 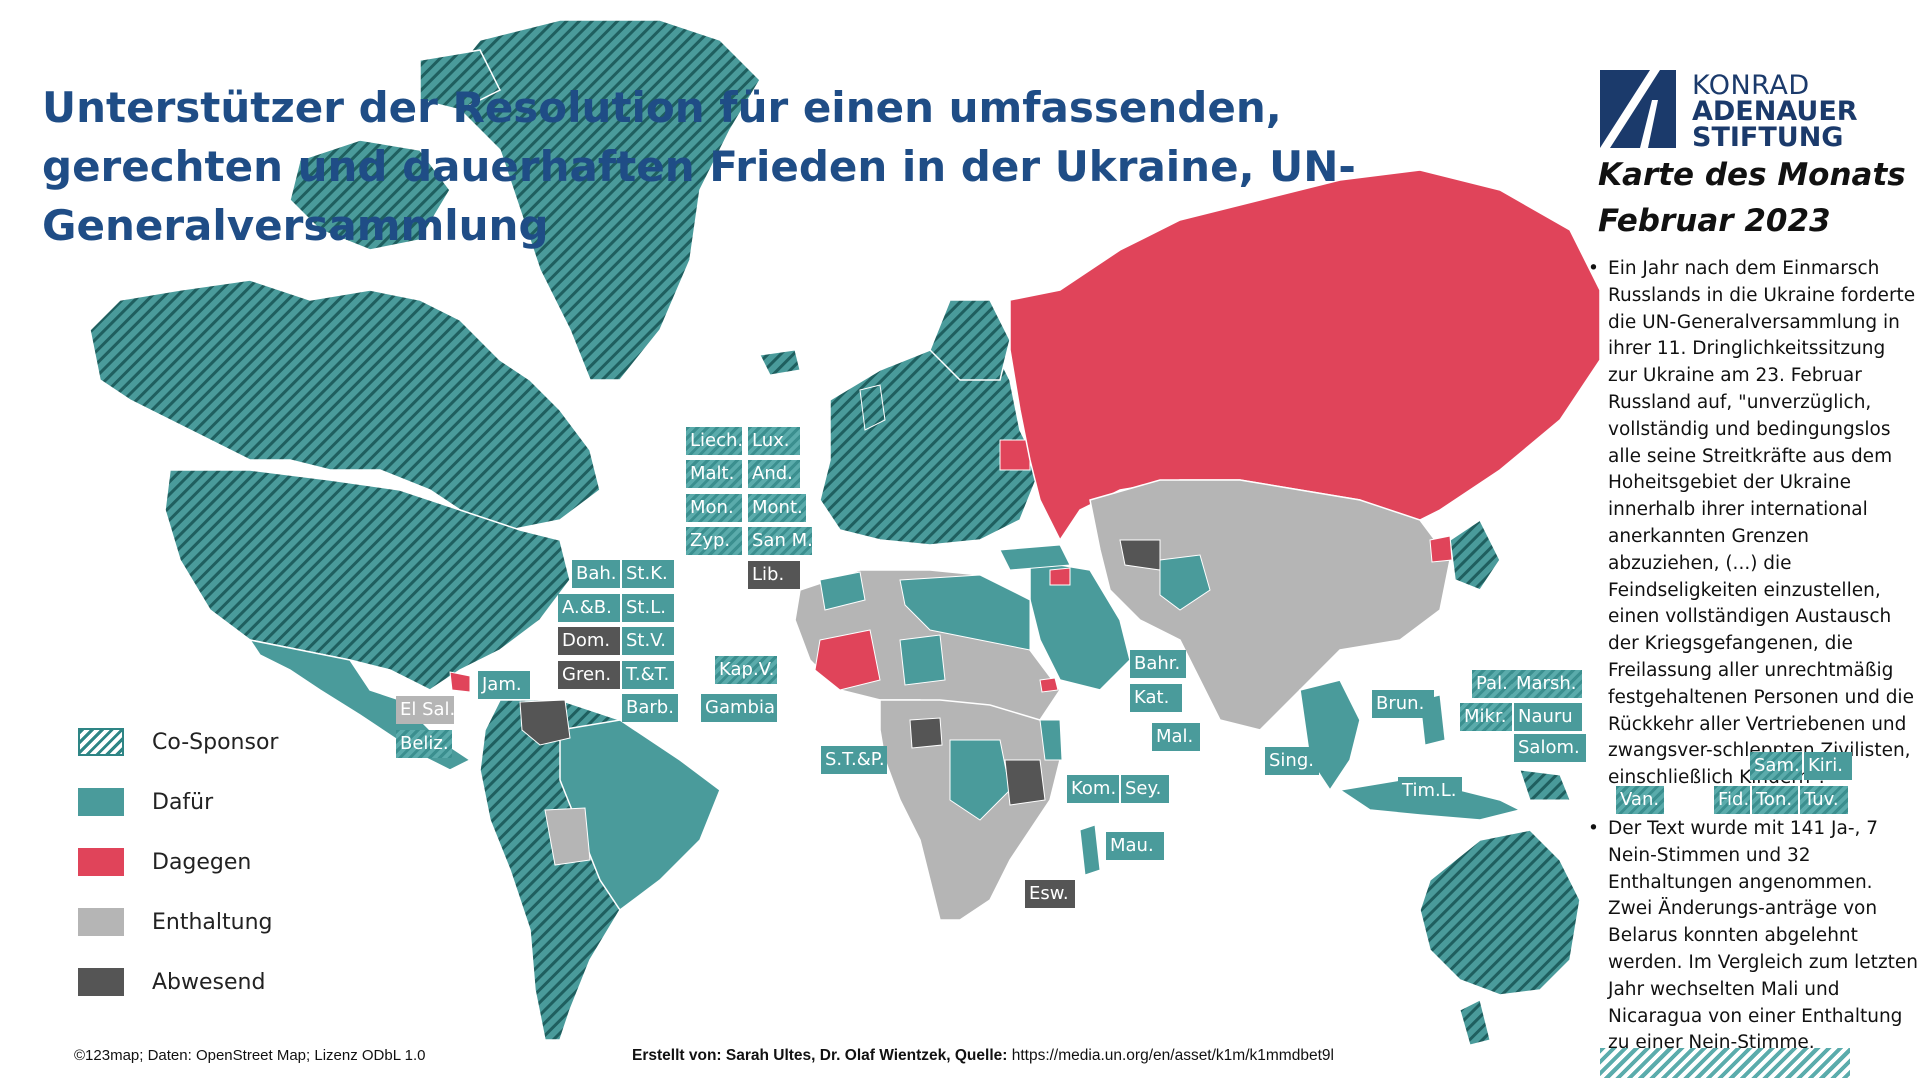 I want to click on state-label: St.V., so click(x=648, y=641).